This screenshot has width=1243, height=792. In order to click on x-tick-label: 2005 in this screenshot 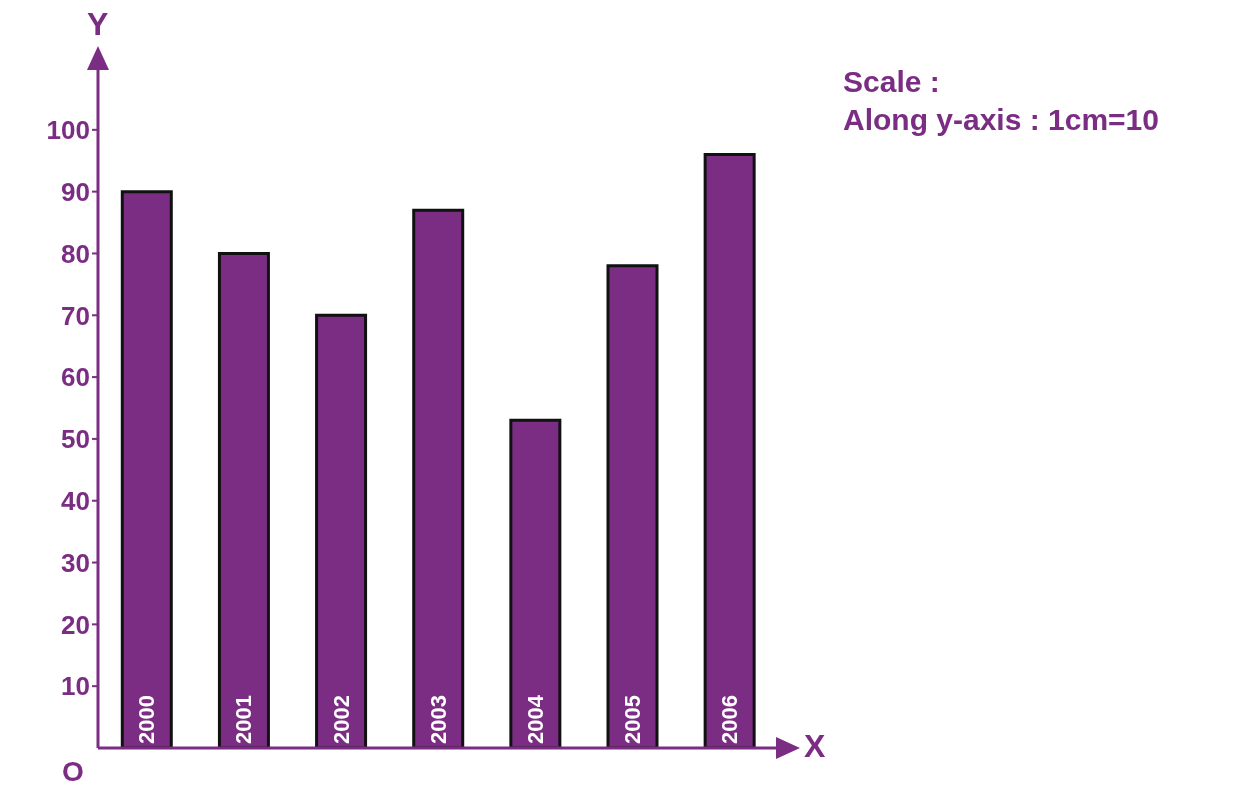, I will do `click(632, 719)`.